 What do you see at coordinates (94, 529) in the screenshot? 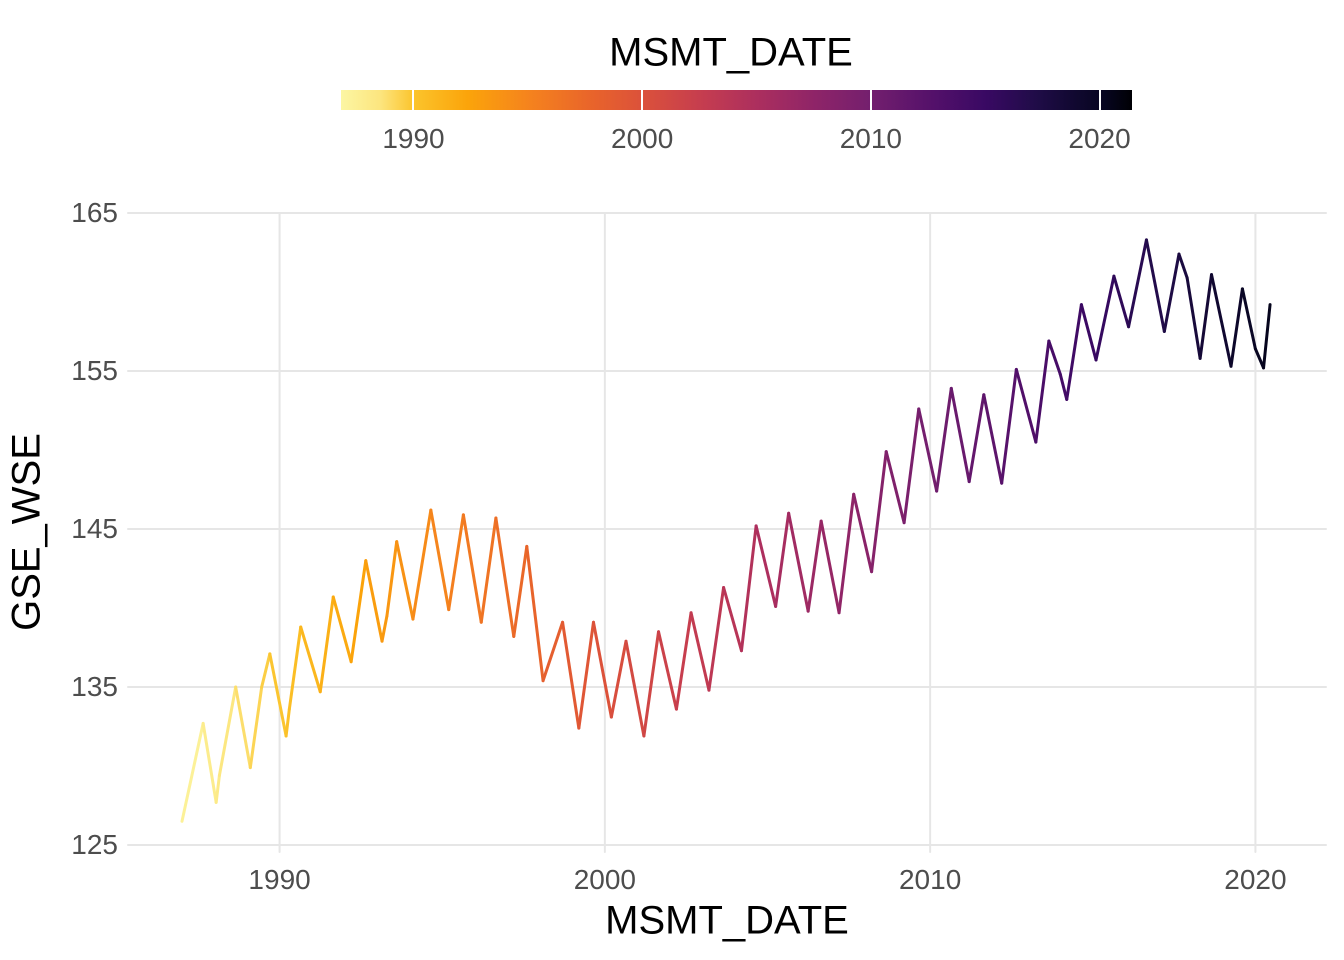
I see `y-tick-label: 145` at bounding box center [94, 529].